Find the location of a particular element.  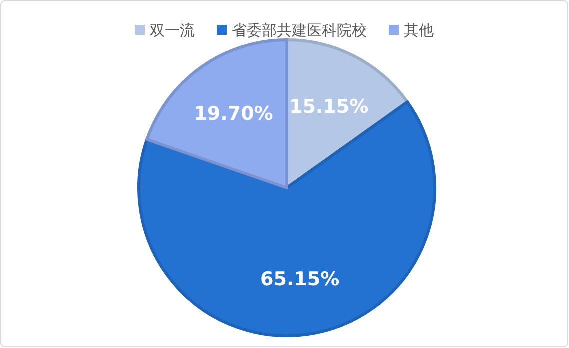

data-label: 19.70% is located at coordinates (234, 113).